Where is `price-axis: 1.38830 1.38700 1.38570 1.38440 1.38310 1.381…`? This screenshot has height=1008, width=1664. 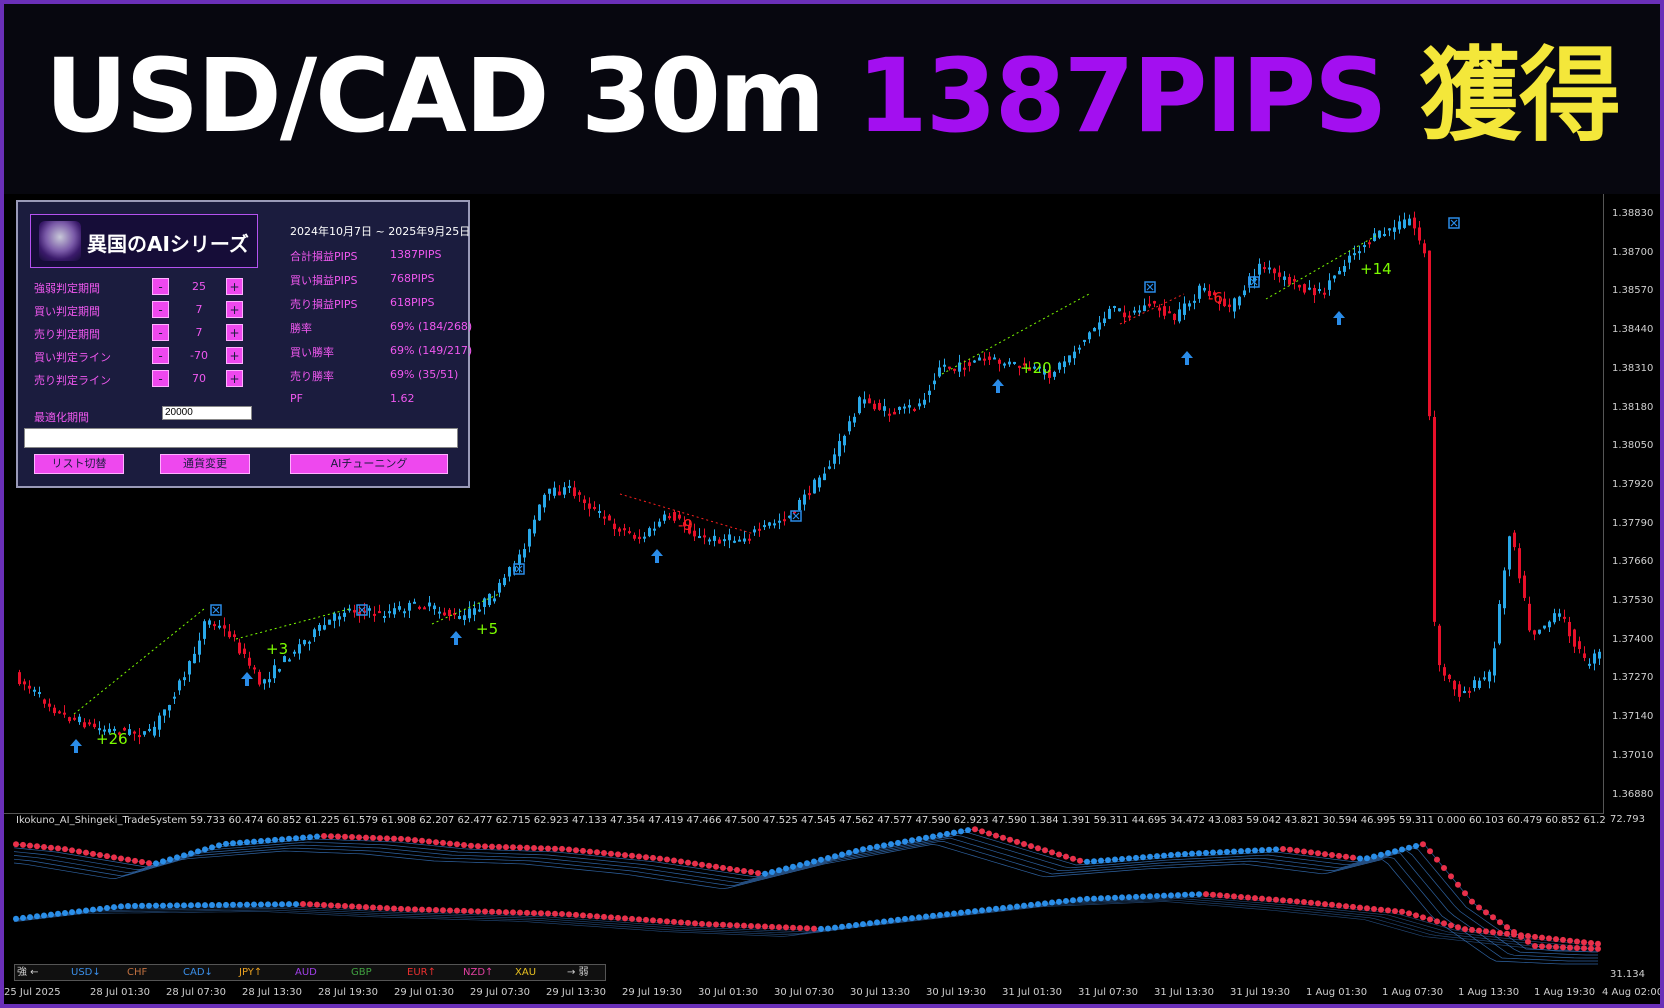 price-axis: 1.38830 1.38700 1.38570 1.38440 1.38310 1.381… is located at coordinates (1632, 504).